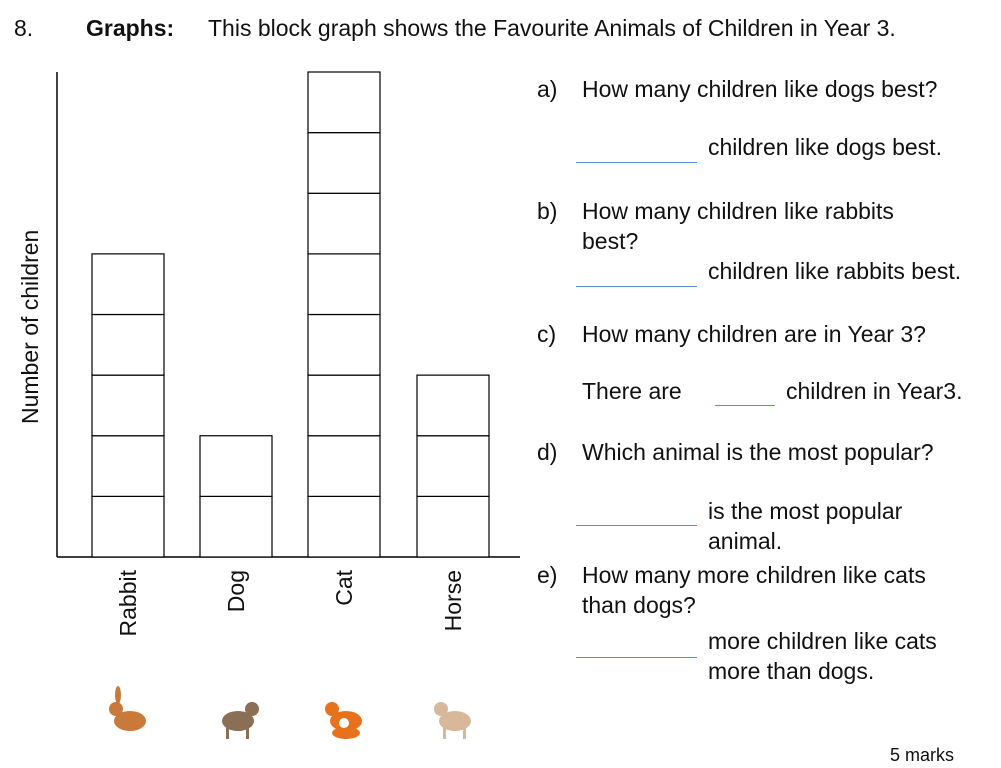 The height and width of the screenshot is (768, 1001). Describe the element at coordinates (130, 28) in the screenshot. I see `section-label: Graphs:` at that location.